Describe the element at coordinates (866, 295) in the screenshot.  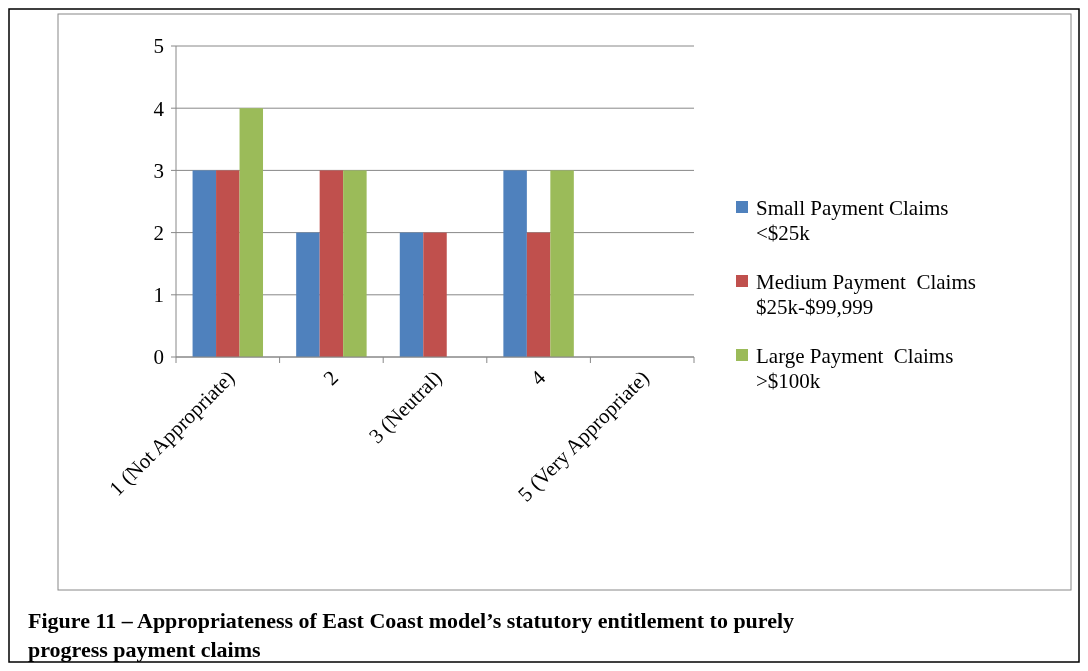
I see `legend-label: Medium Payment Claims $25k-$99,999` at that location.